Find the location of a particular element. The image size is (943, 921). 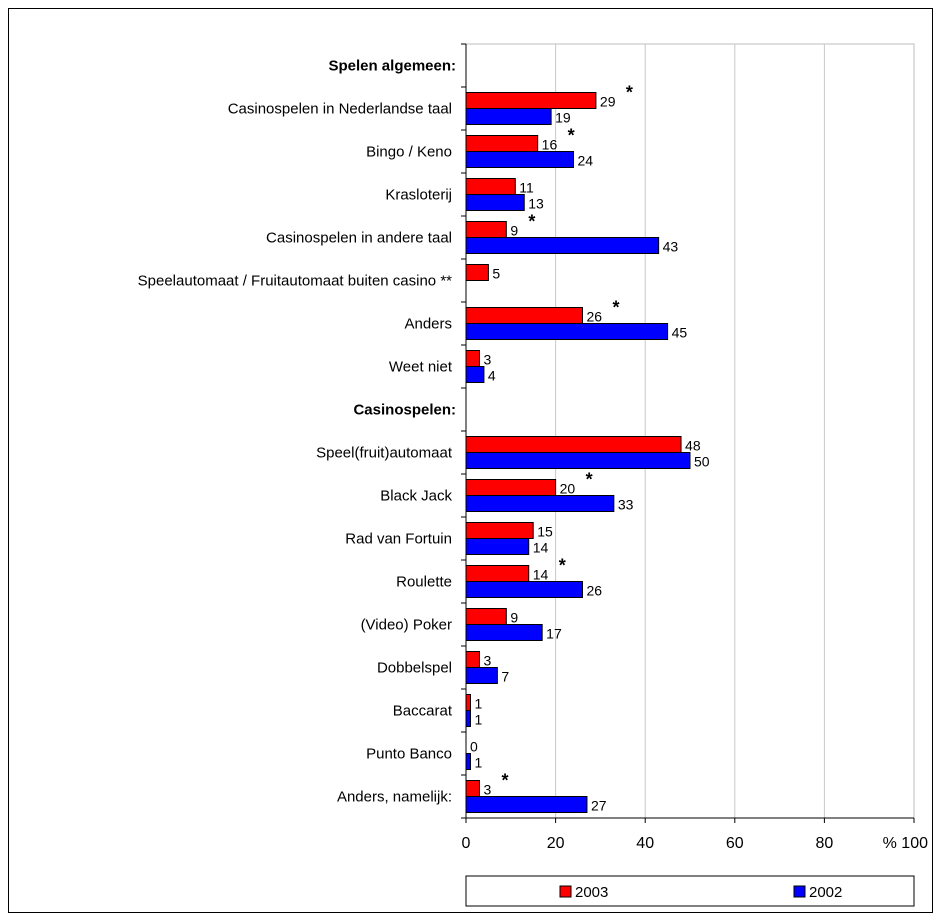

category-label: Weet niet is located at coordinates (421, 367).